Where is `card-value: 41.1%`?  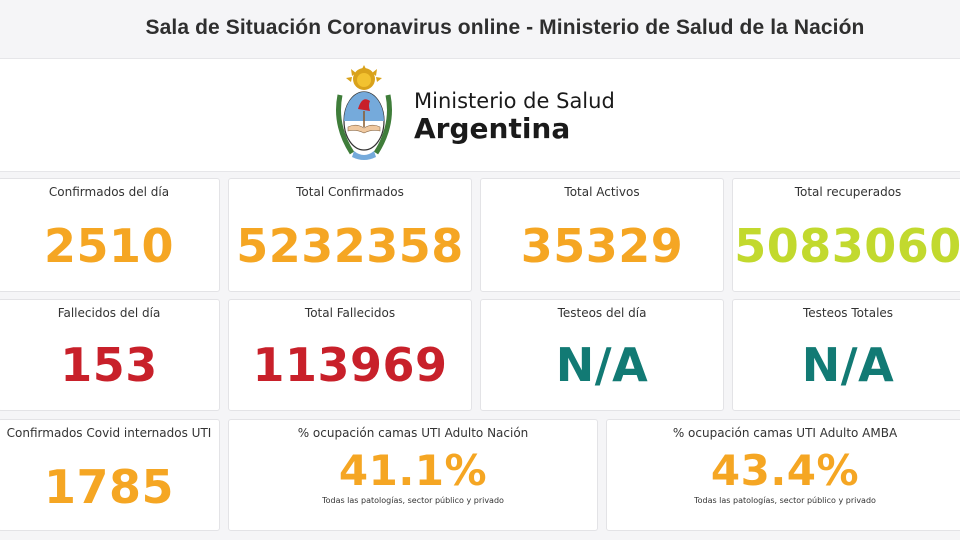
card-value: 41.1% is located at coordinates (413, 470).